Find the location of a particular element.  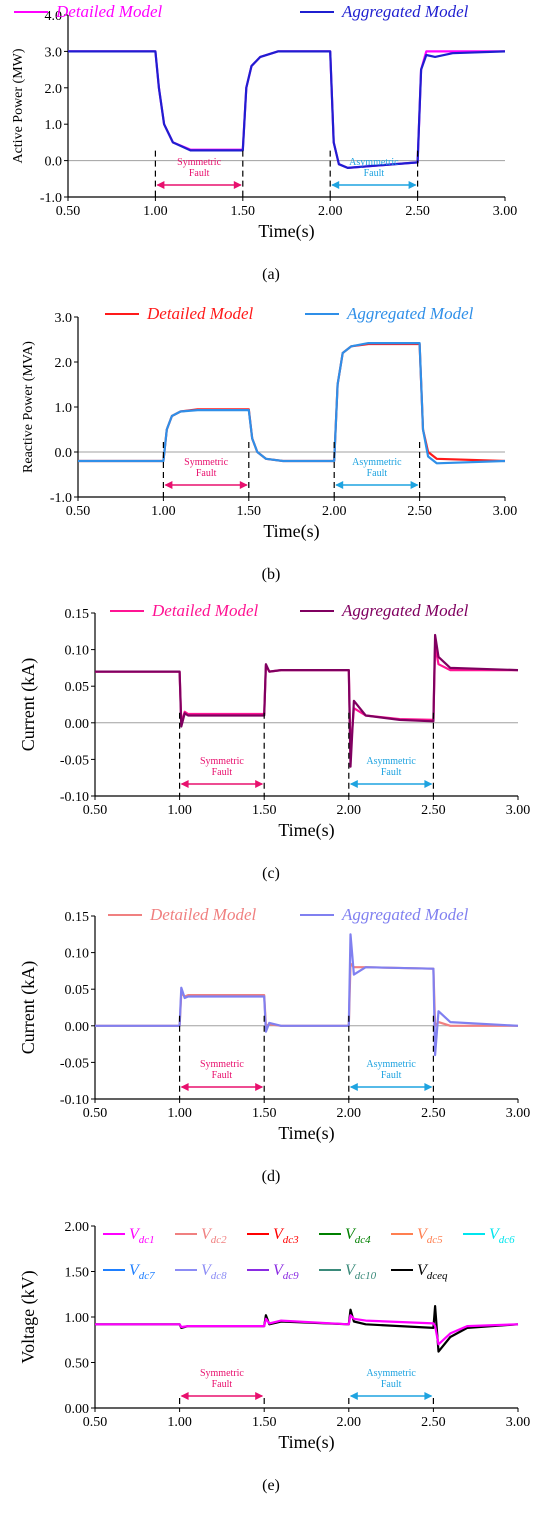

legend-entry: Vdc6 is located at coordinates (502, 1236).